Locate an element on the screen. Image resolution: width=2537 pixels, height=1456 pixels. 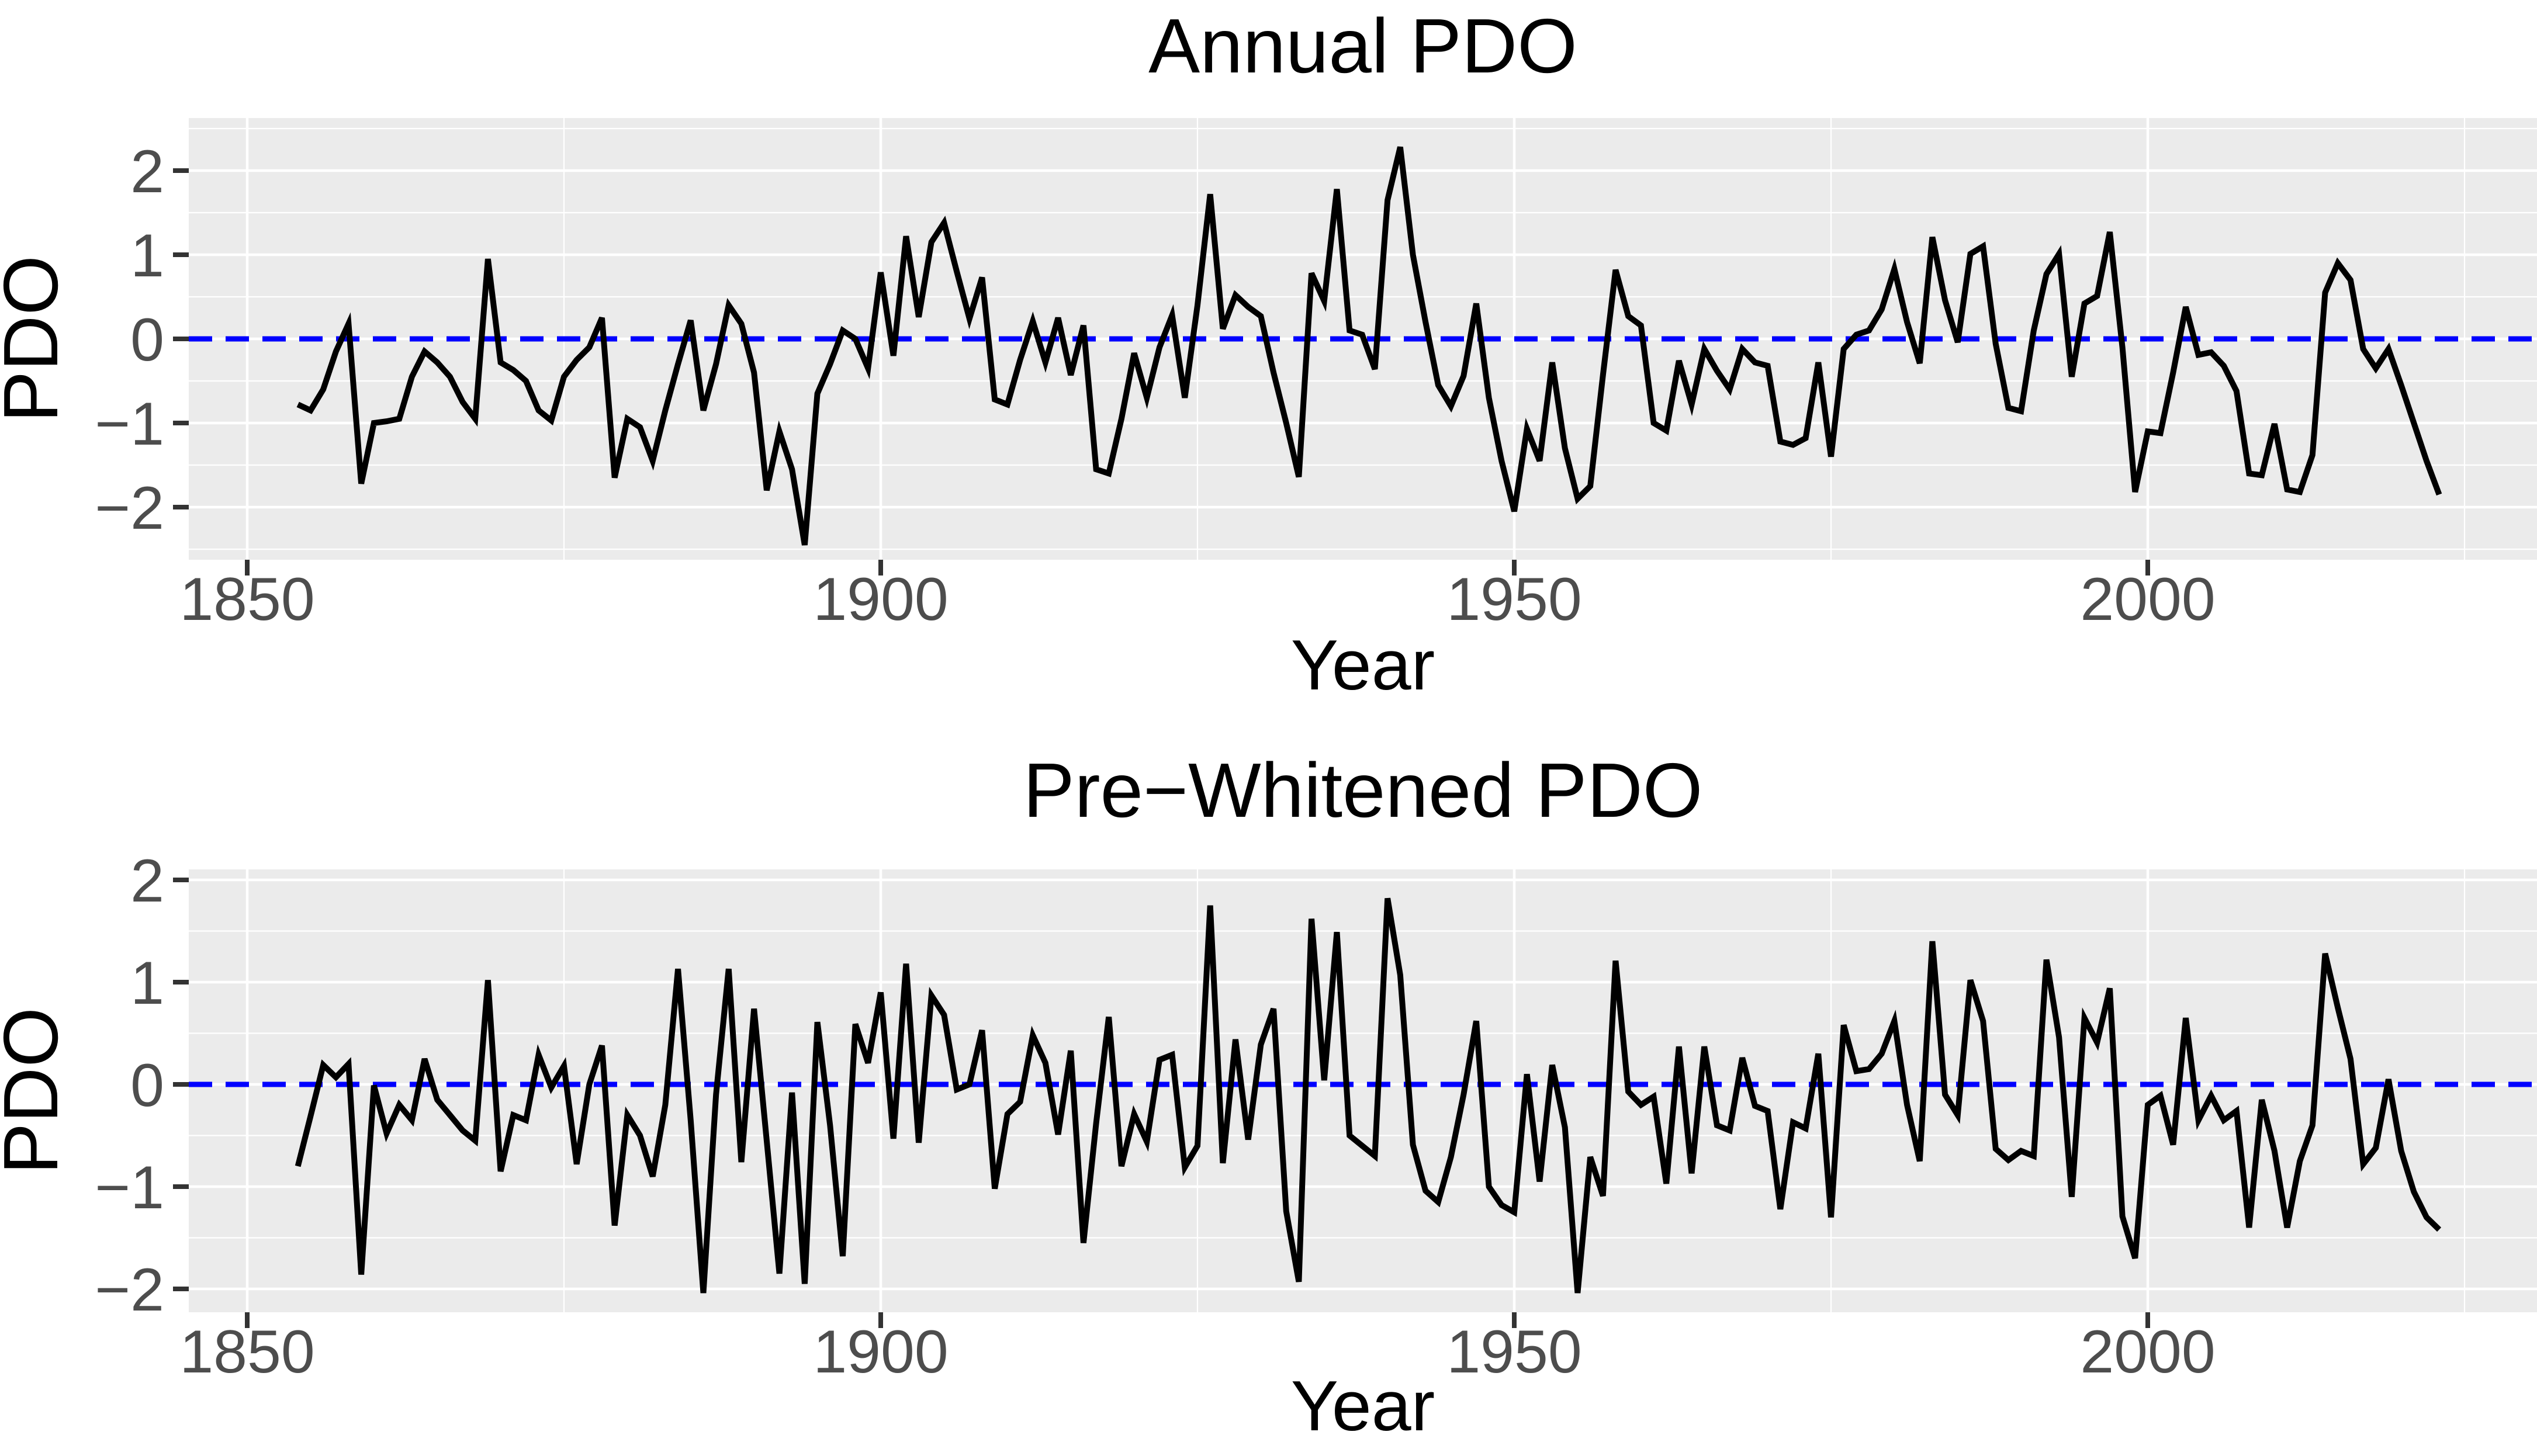
x-axis-title-top: Year is located at coordinates (1363, 665).